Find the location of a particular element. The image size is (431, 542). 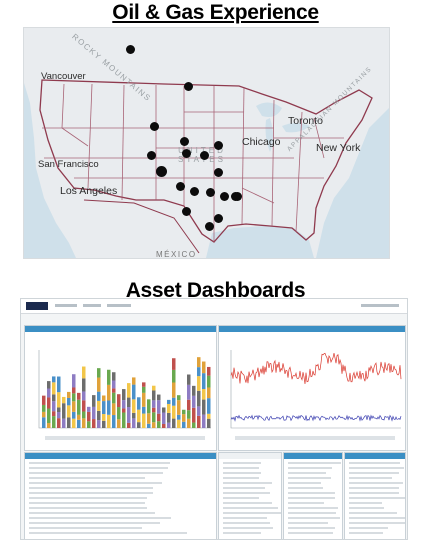

map-section-title: Oil & Gas Experience is located at coordinates (215, 12).